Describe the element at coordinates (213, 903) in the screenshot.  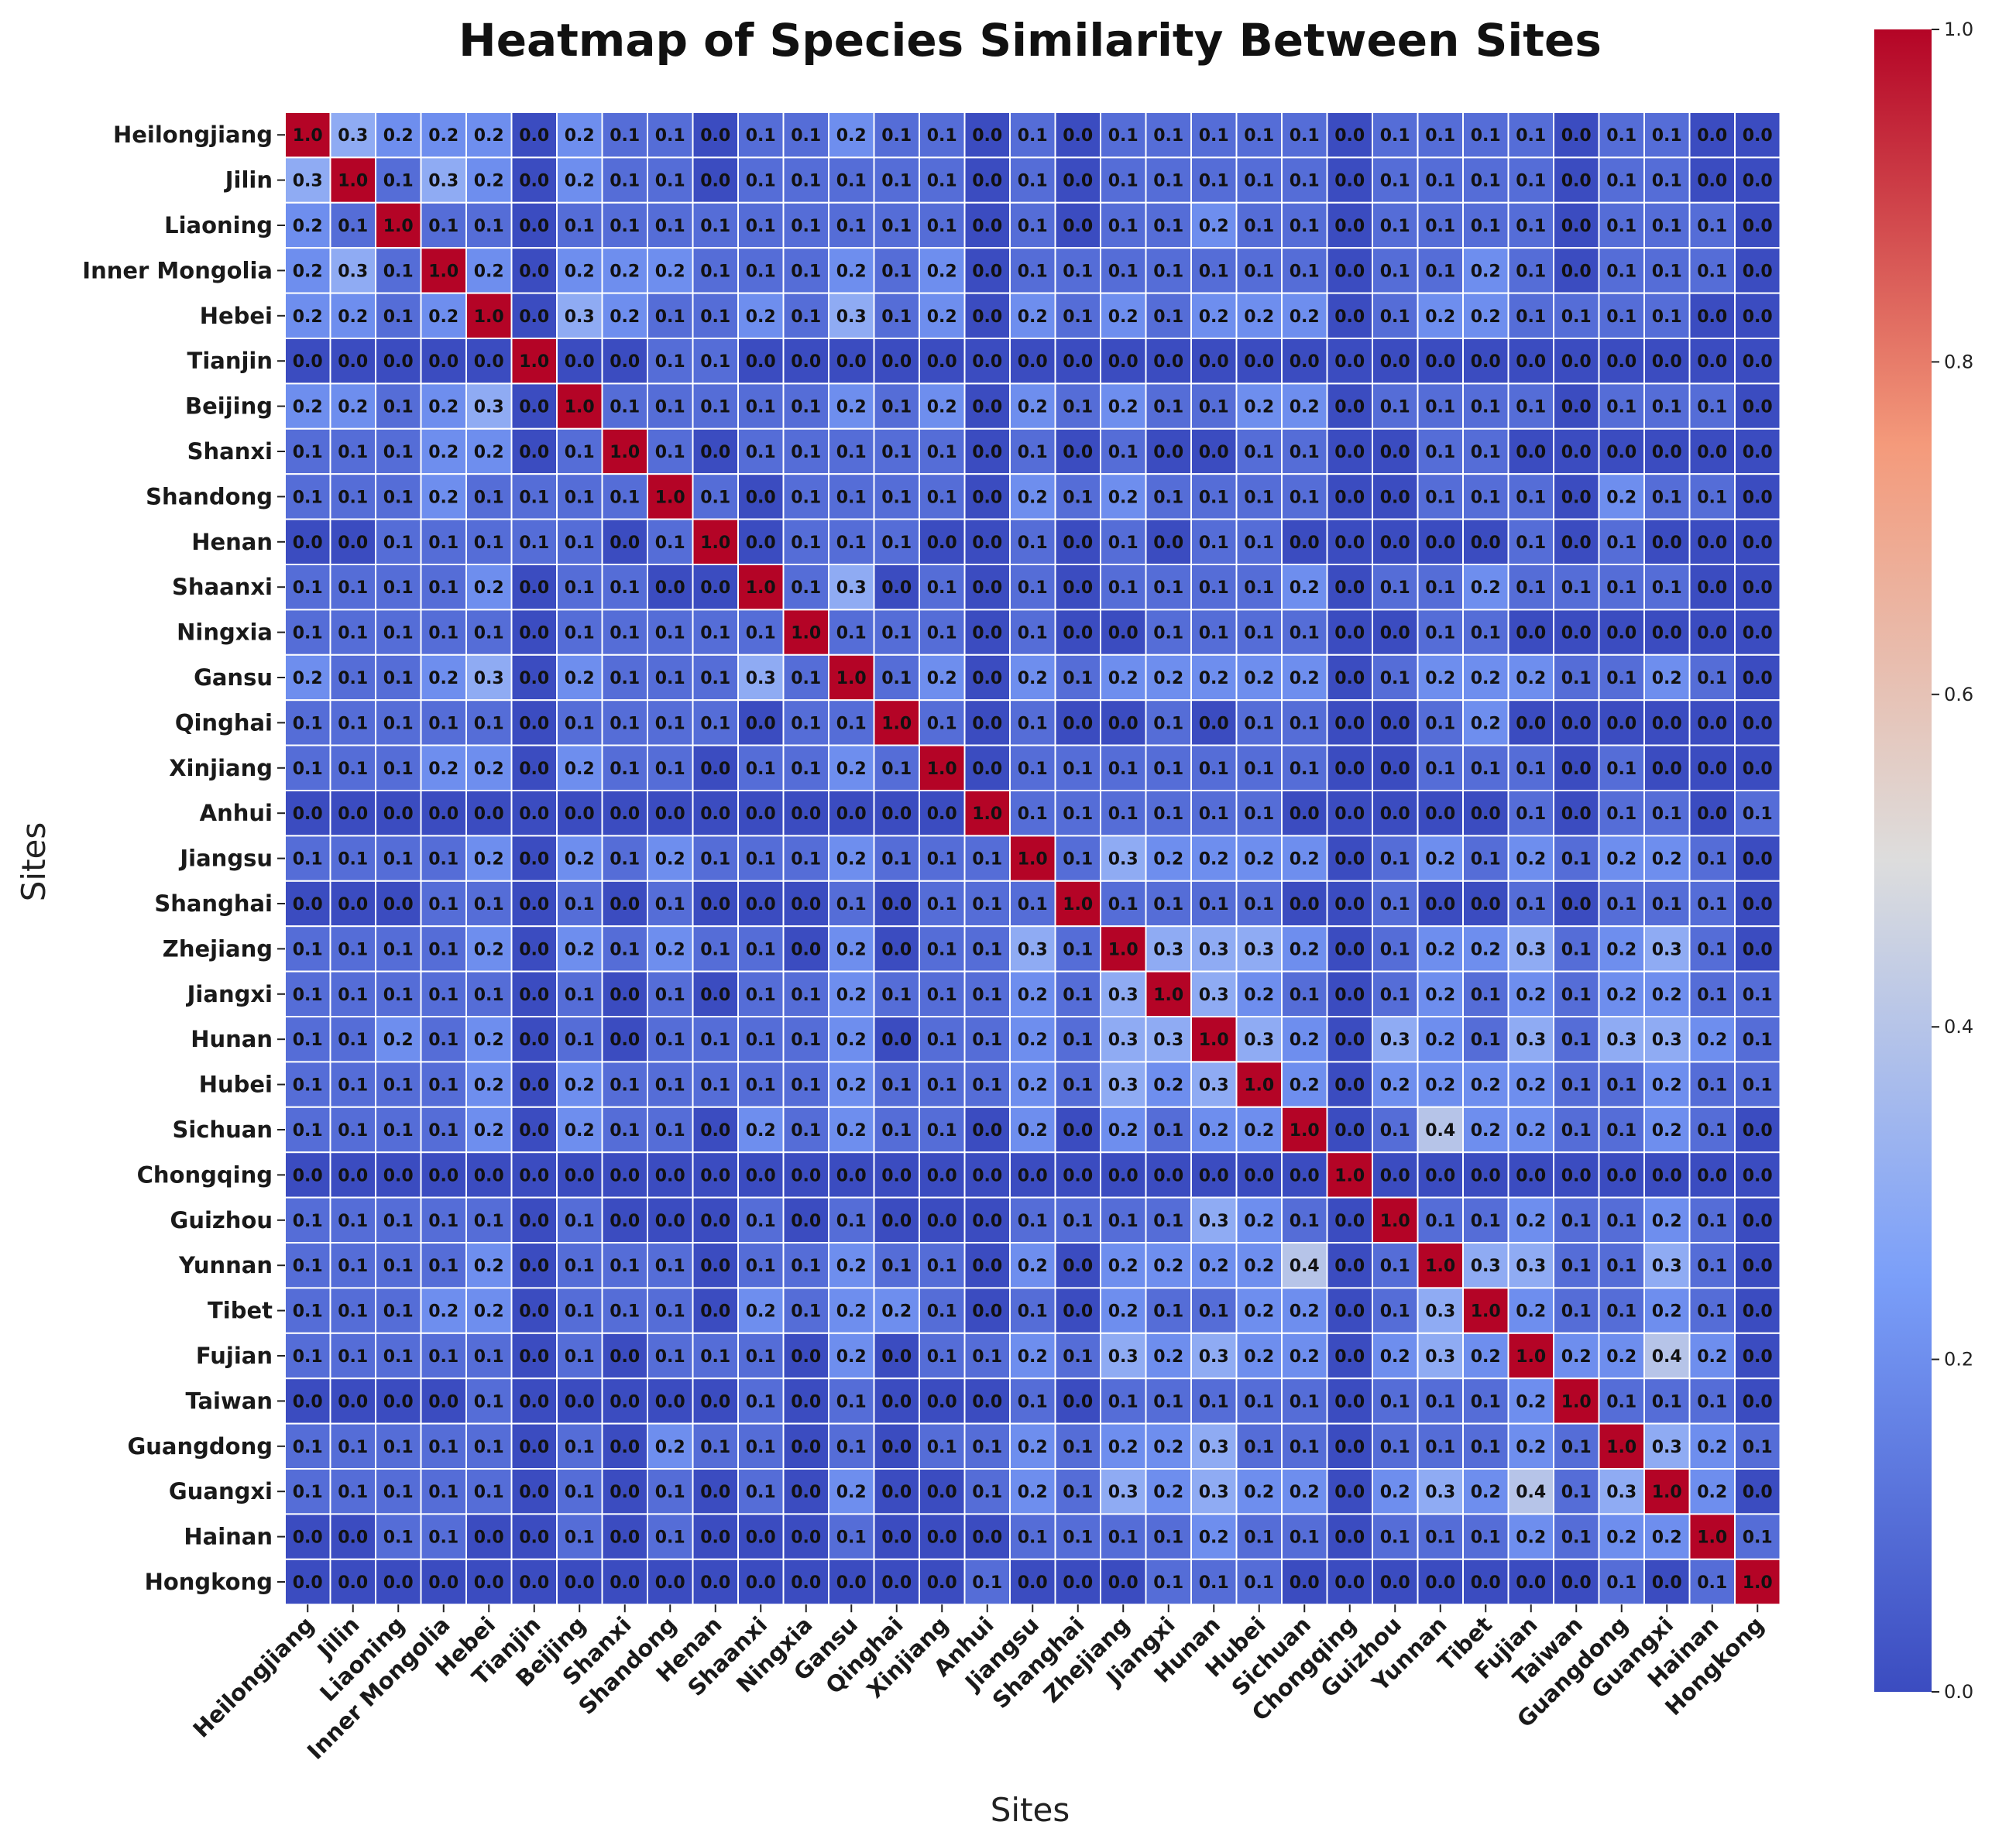
I see `row-label: Shanghai` at that location.